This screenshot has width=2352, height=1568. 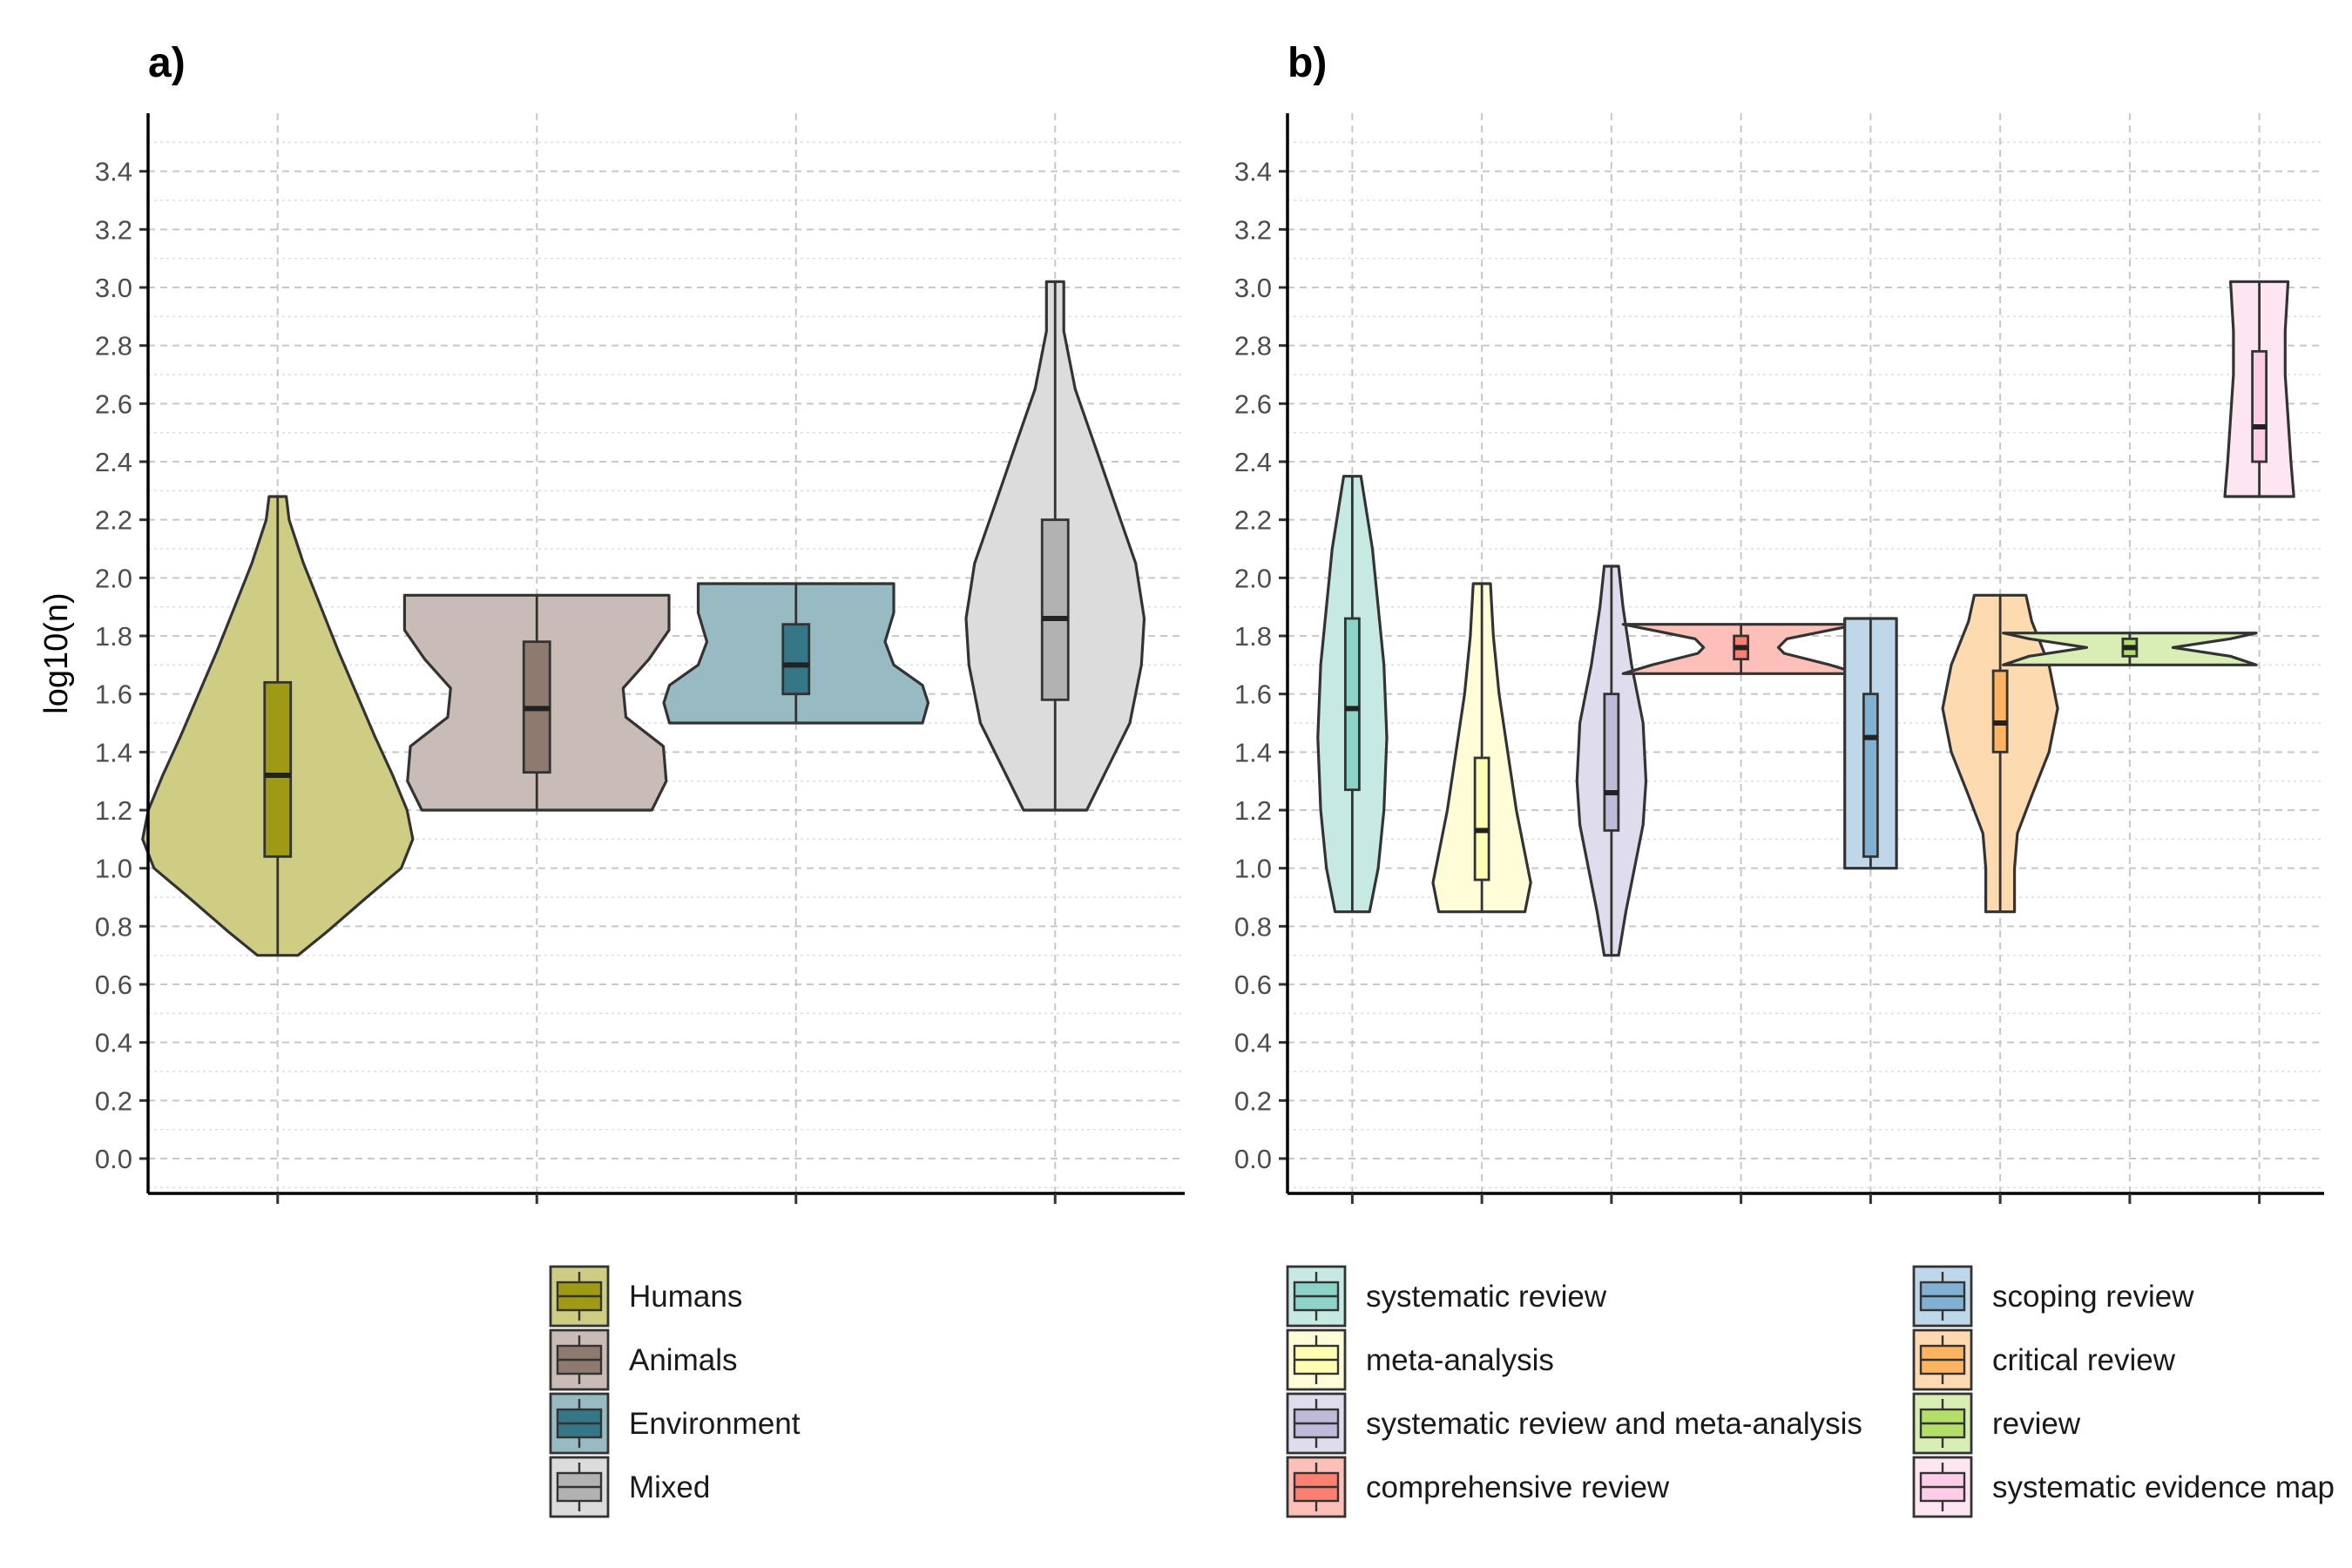 I want to click on violin-environment, so click(x=796, y=653).